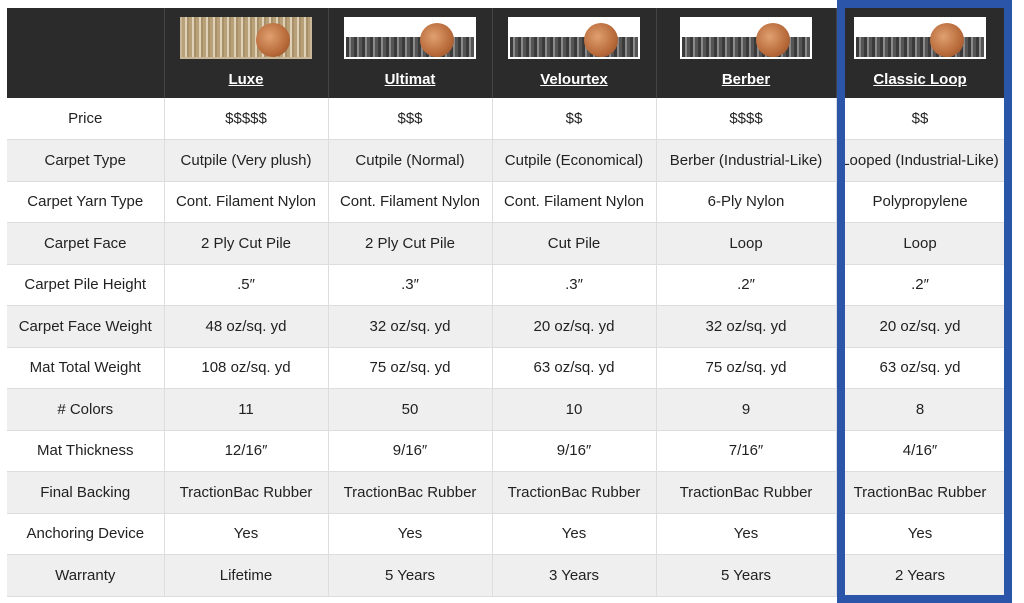 This screenshot has width=1024, height=603. I want to click on row-label: Carpet Face, so click(86, 243).